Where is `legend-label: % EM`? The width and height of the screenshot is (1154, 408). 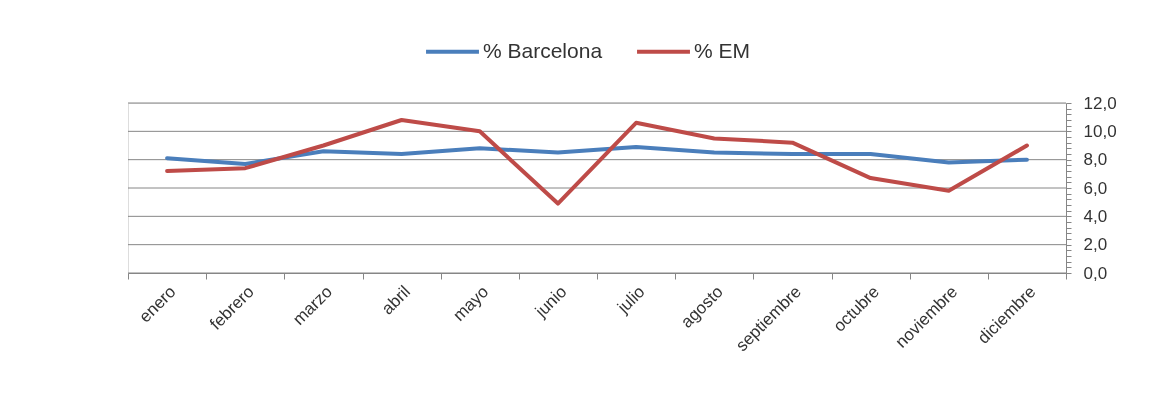
legend-label: % EM is located at coordinates (722, 50).